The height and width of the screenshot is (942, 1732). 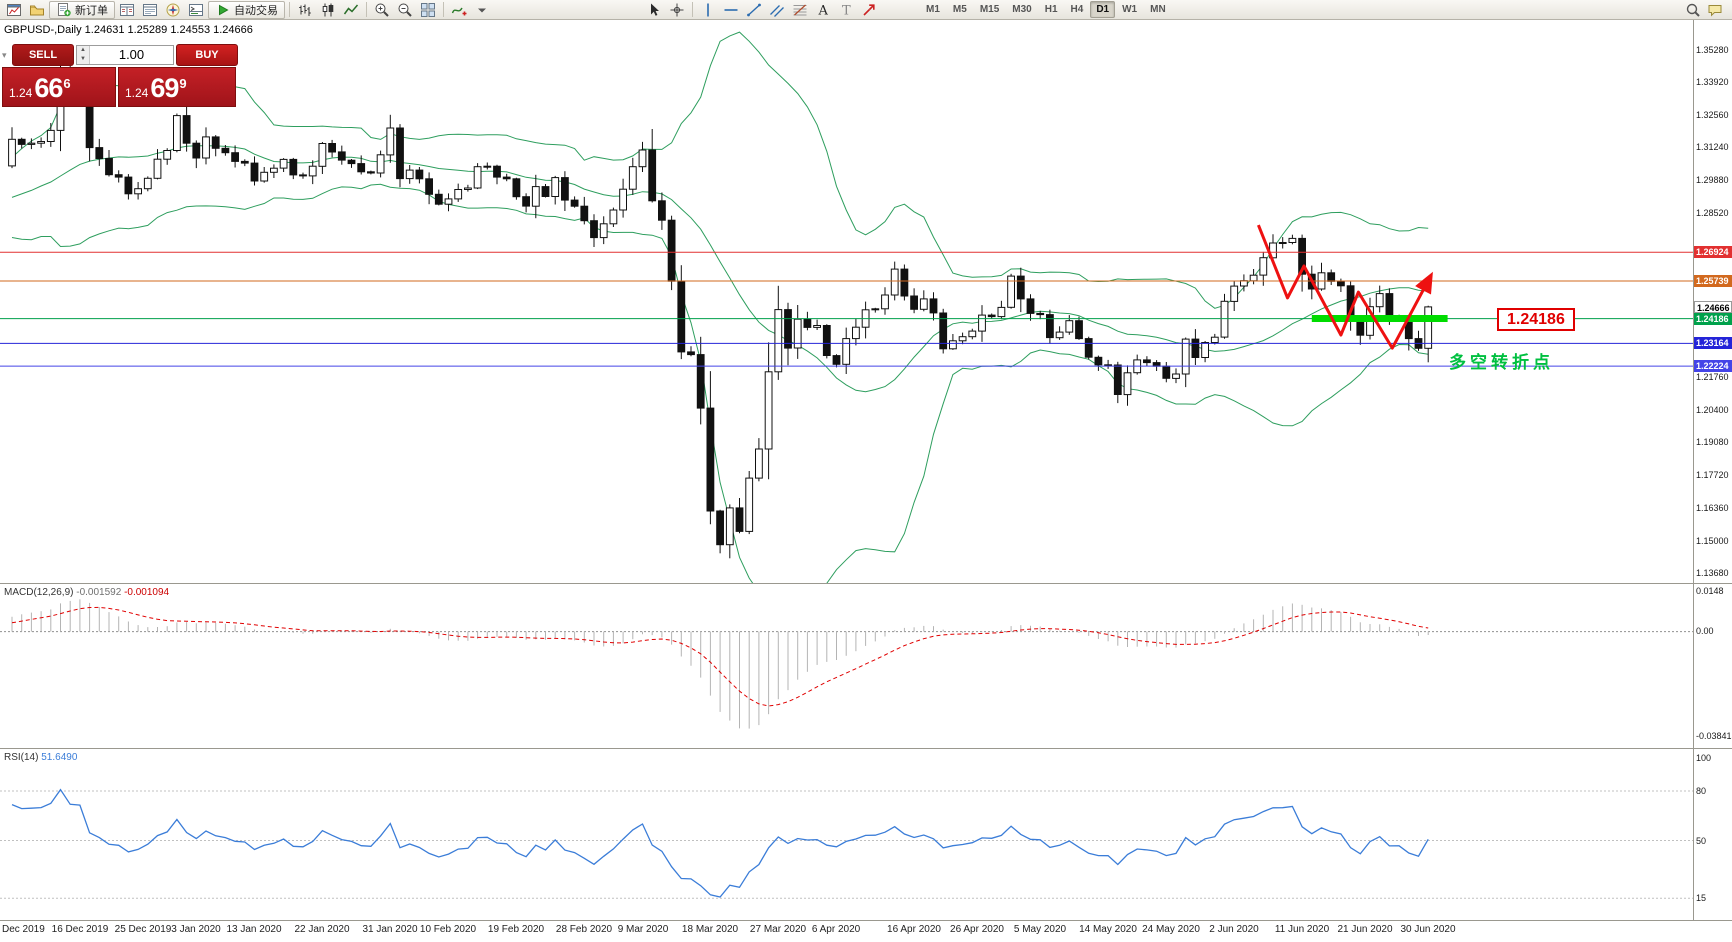 What do you see at coordinates (1712, 376) in the screenshot?
I see `price-axis-tick: 1.21760` at bounding box center [1712, 376].